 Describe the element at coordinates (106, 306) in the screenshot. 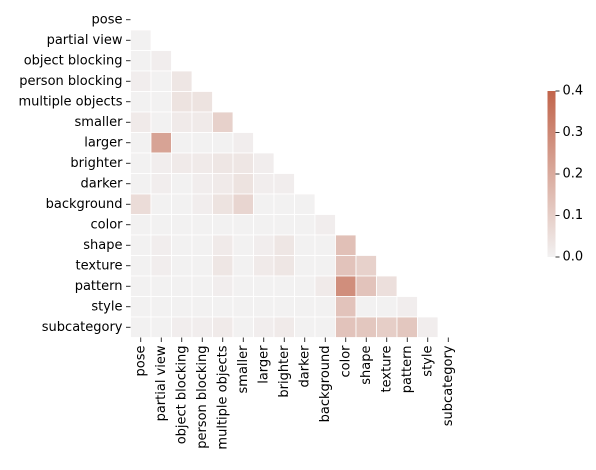

I see `row-label: style` at that location.